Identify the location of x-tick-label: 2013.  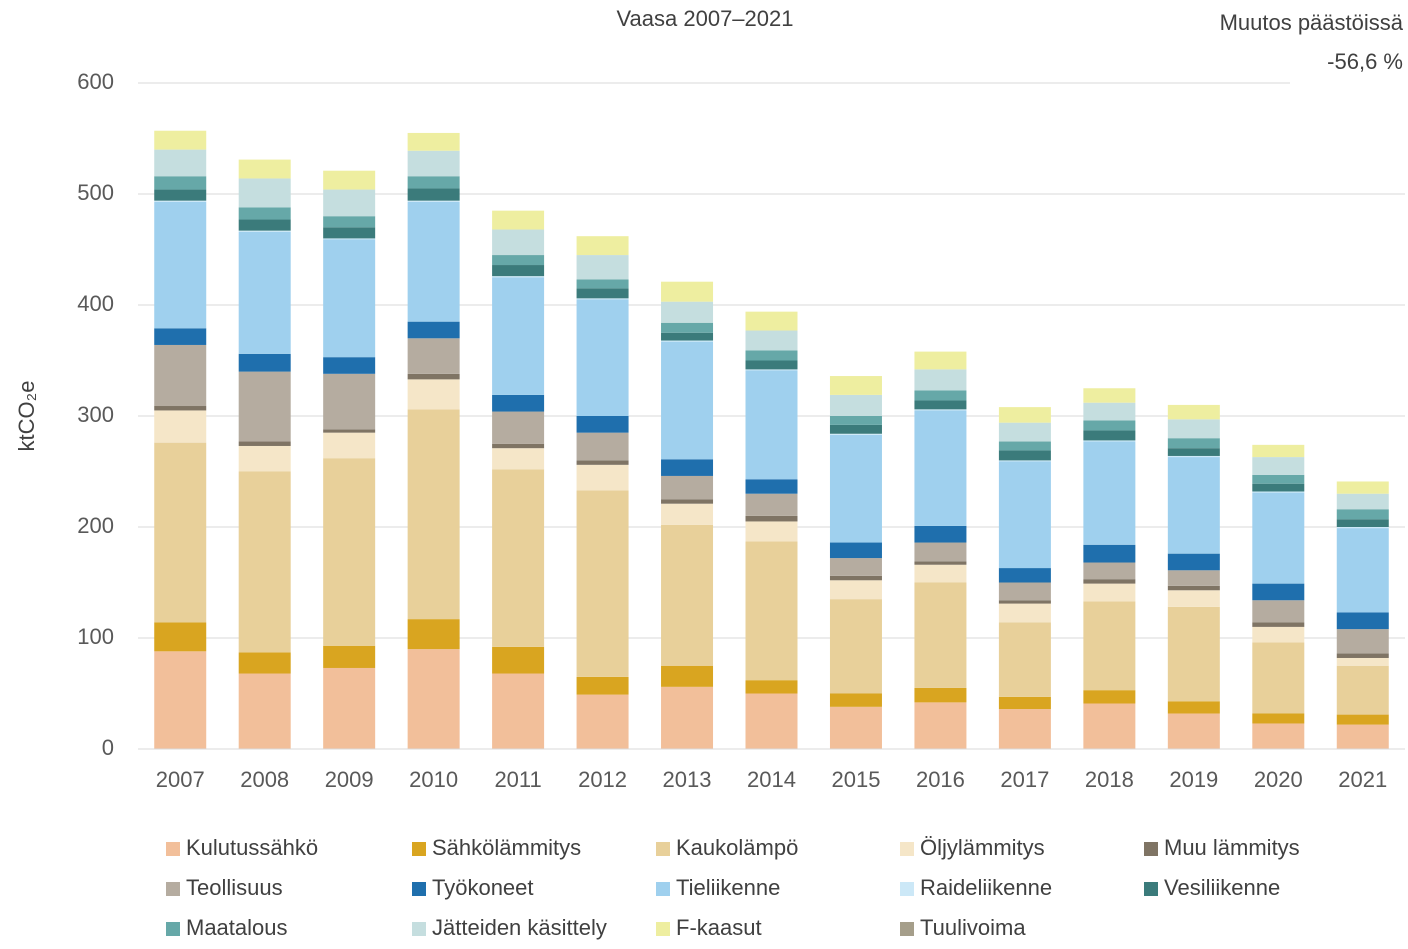
(687, 779).